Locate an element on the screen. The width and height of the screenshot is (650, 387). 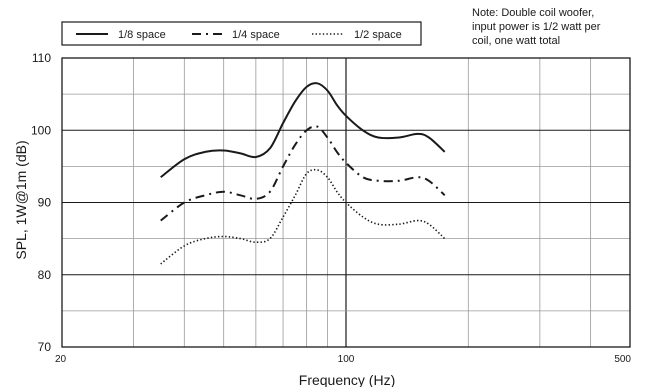
legend-box is located at coordinates (241, 33).